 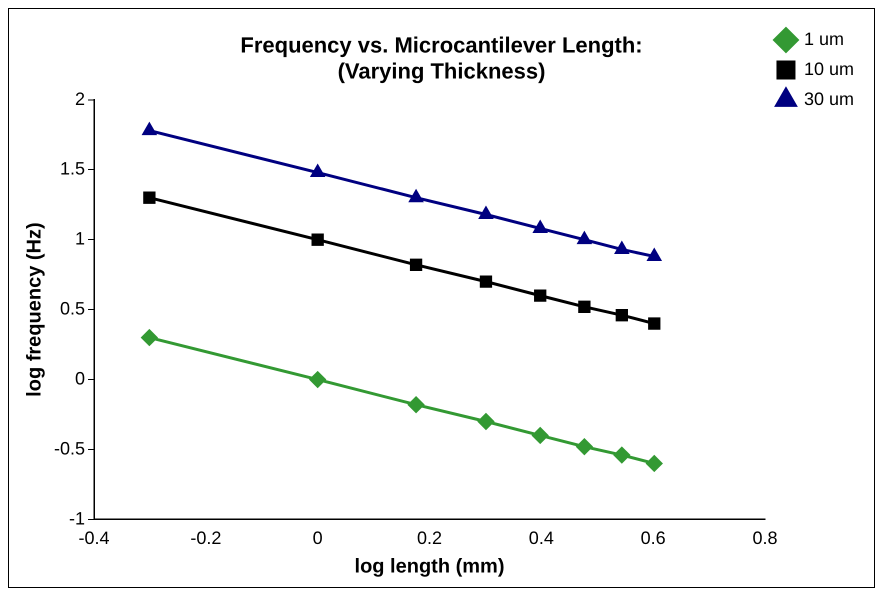 What do you see at coordinates (80, 378) in the screenshot?
I see `y-tick-label: 0` at bounding box center [80, 378].